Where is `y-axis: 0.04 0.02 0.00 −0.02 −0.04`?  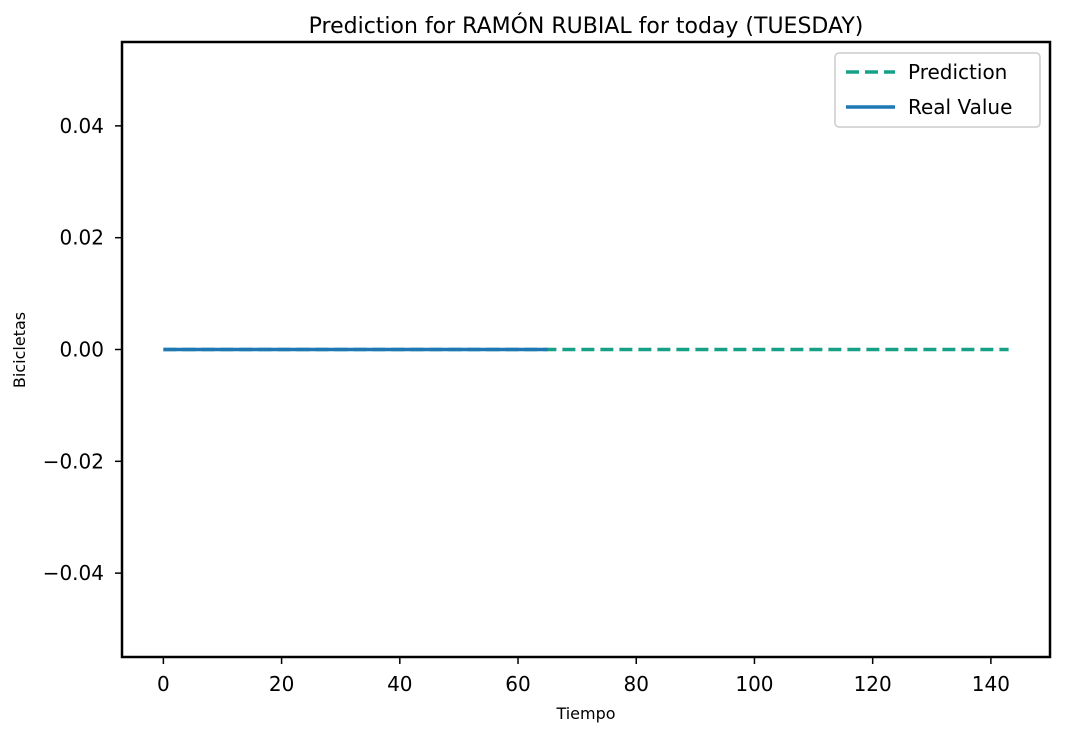
y-axis: 0.04 0.02 0.00 −0.02 −0.04 is located at coordinates (82, 349).